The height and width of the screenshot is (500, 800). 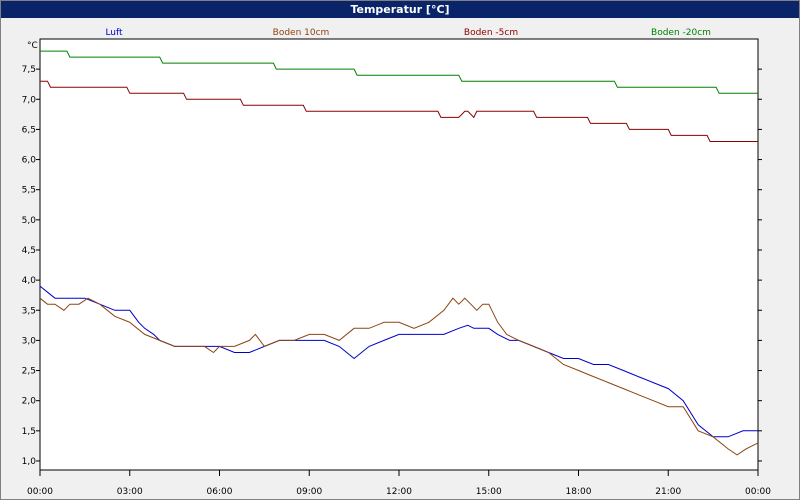 I want to click on legend-item-boden-5cm: Boden -5cm, so click(x=491, y=33).